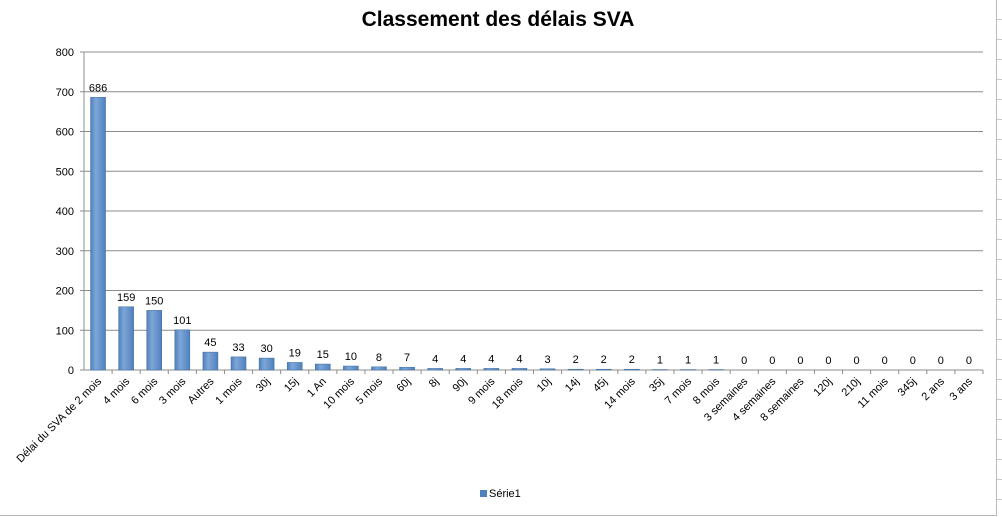 The width and height of the screenshot is (1002, 517). I want to click on data-label: 150, so click(154, 301).